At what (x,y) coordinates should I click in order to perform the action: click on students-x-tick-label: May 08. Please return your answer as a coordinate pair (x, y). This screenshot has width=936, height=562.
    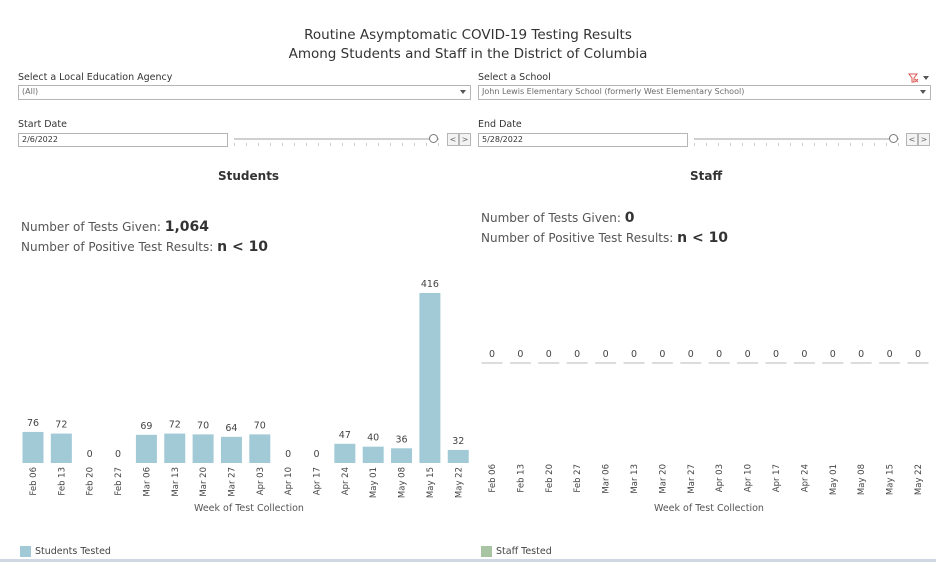
    Looking at the image, I should click on (403, 482).